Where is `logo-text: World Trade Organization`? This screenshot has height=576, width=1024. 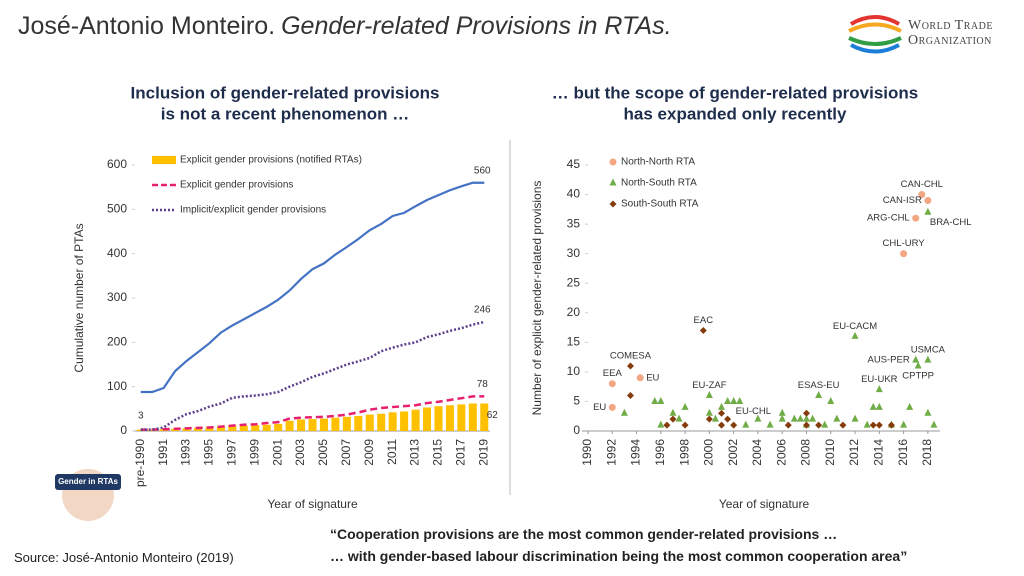 logo-text: World Trade Organization is located at coordinates (950, 33).